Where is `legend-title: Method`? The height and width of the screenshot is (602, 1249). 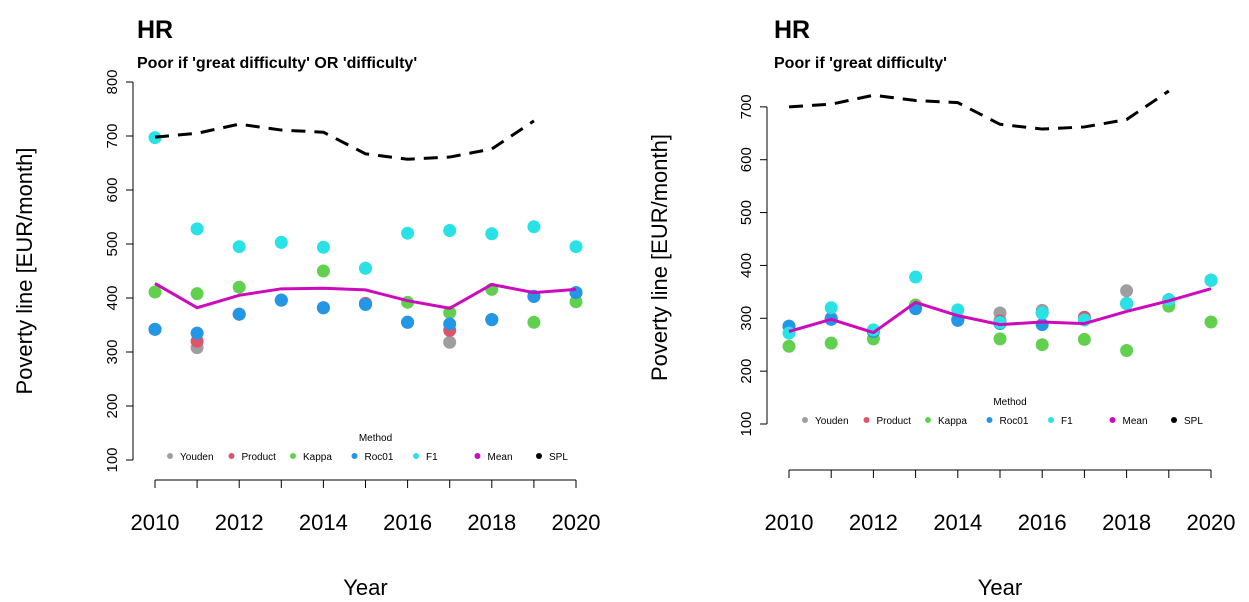 legend-title: Method is located at coordinates (375, 438).